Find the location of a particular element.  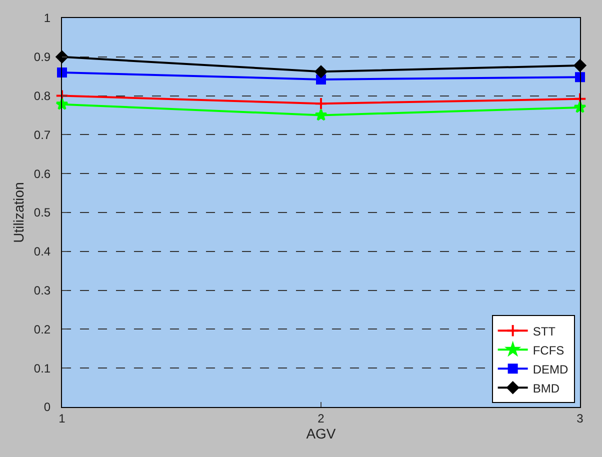

legend-label: FCFS is located at coordinates (548, 350).